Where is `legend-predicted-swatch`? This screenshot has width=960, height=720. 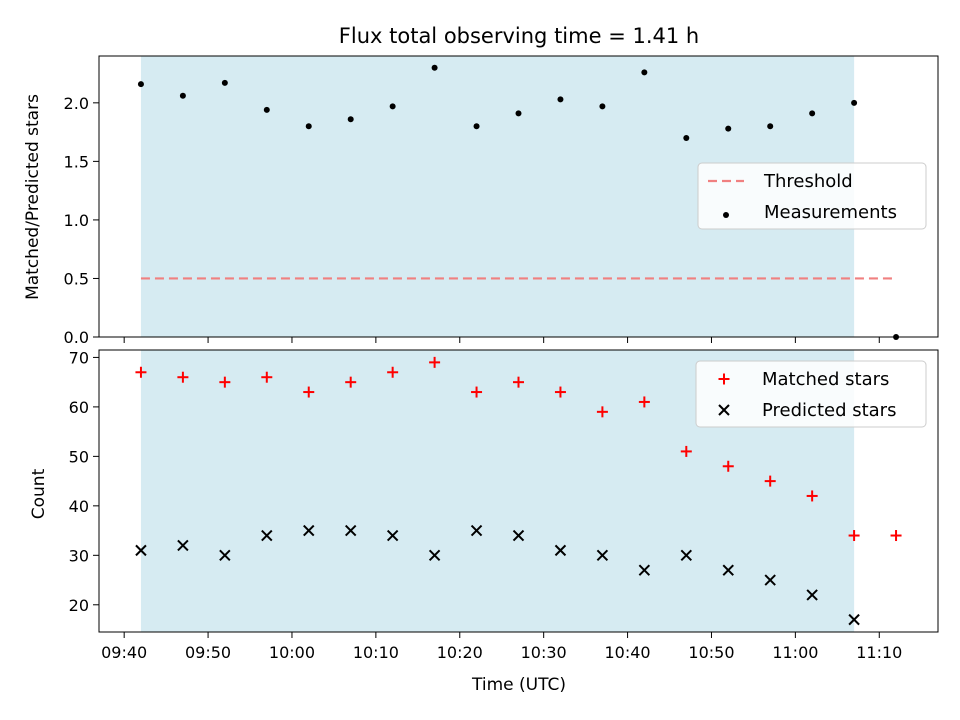
legend-predicted-swatch is located at coordinates (724, 410).